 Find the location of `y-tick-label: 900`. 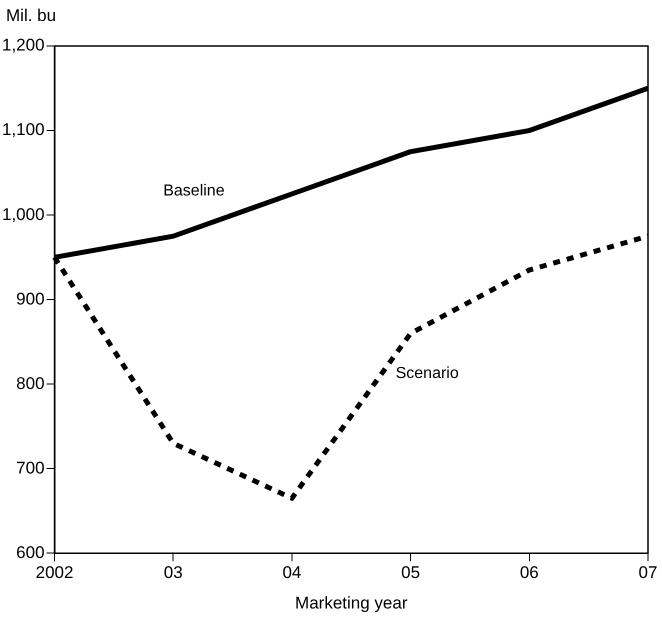

y-tick-label: 900 is located at coordinates (30, 298).